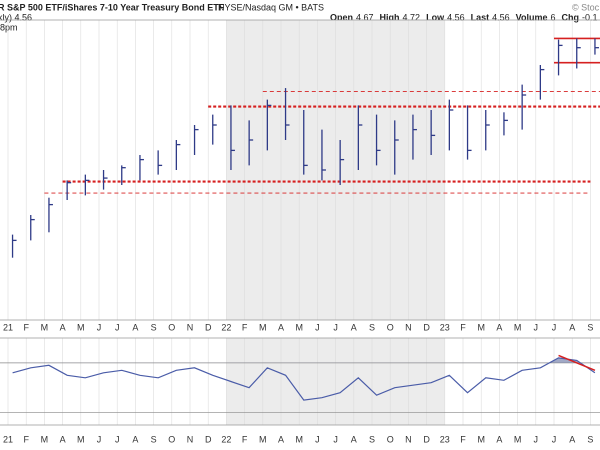  What do you see at coordinates (586, 7) in the screenshot?
I see `copyright: © Stoc` at bounding box center [586, 7].